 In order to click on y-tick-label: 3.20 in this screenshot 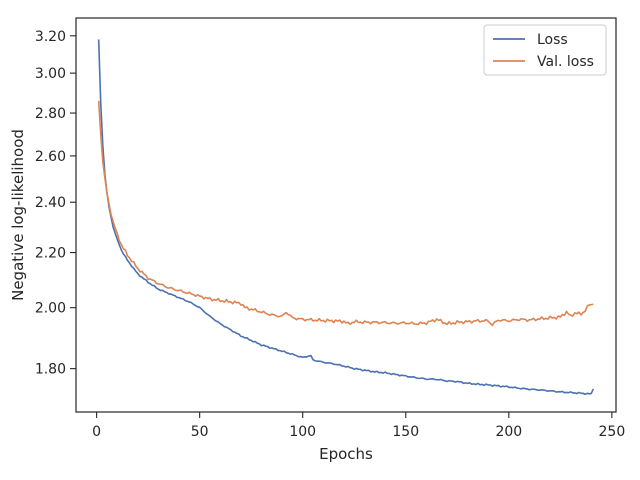, I will do `click(50, 37)`.